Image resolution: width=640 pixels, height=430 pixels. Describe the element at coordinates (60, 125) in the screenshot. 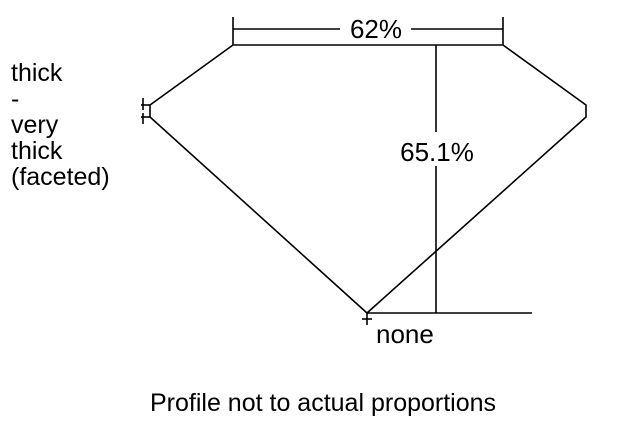

I see `girdle-label: thick - very thick (faceted)` at that location.